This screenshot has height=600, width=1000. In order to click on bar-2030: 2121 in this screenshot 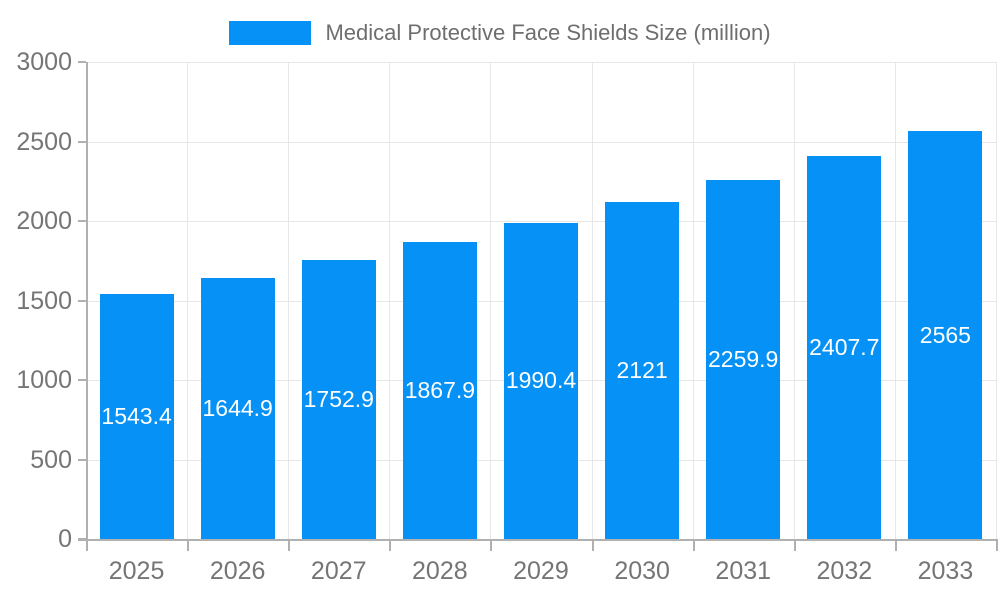, I will do `click(642, 370)`.